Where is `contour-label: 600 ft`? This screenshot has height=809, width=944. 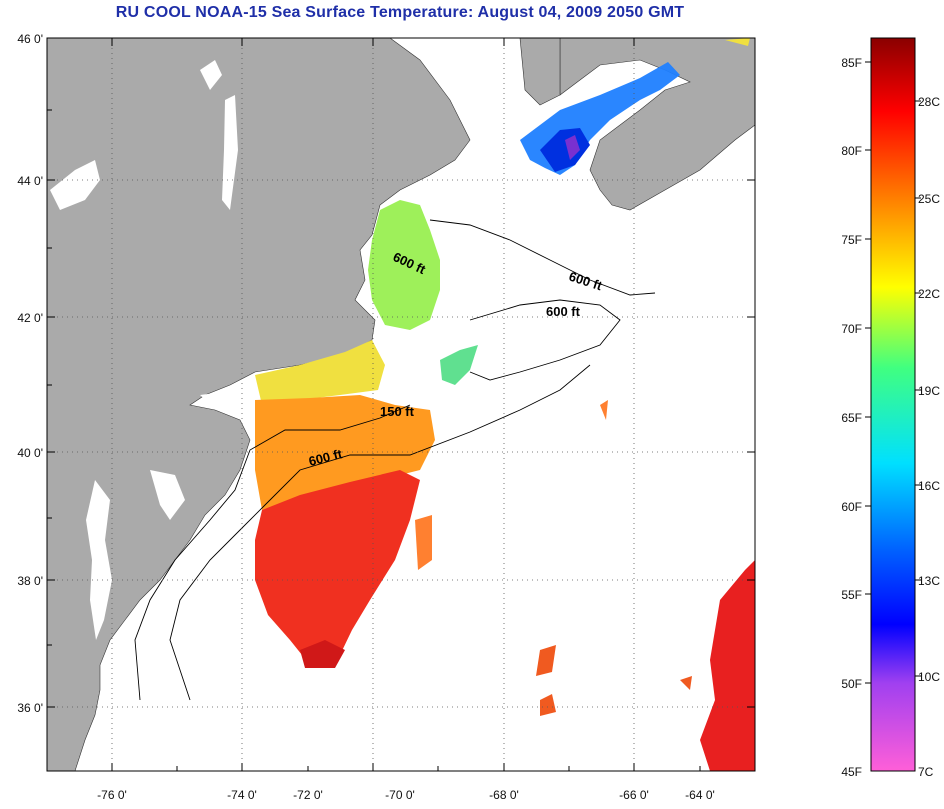 contour-label: 600 ft is located at coordinates (563, 311).